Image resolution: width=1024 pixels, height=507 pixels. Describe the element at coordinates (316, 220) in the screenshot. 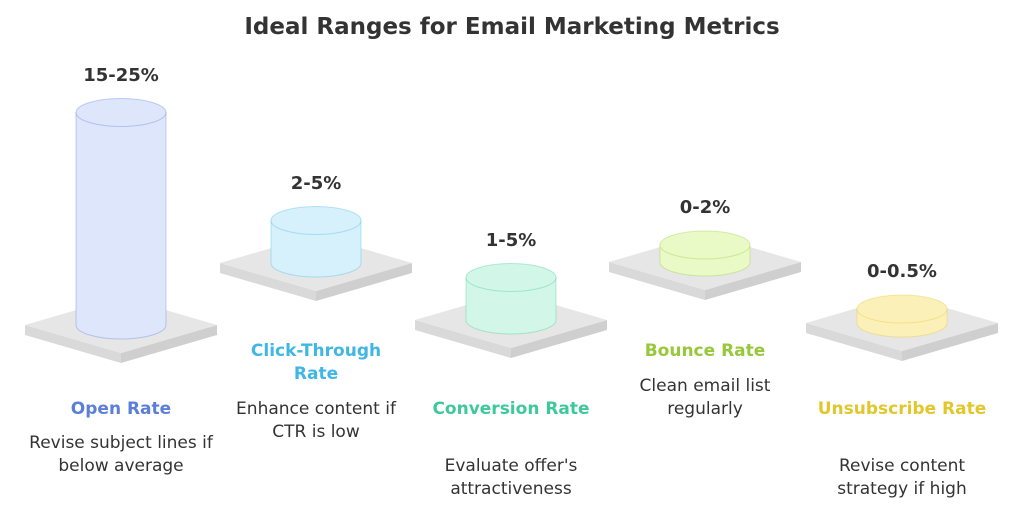

I see `cylinder-top-click-through-rate` at that location.